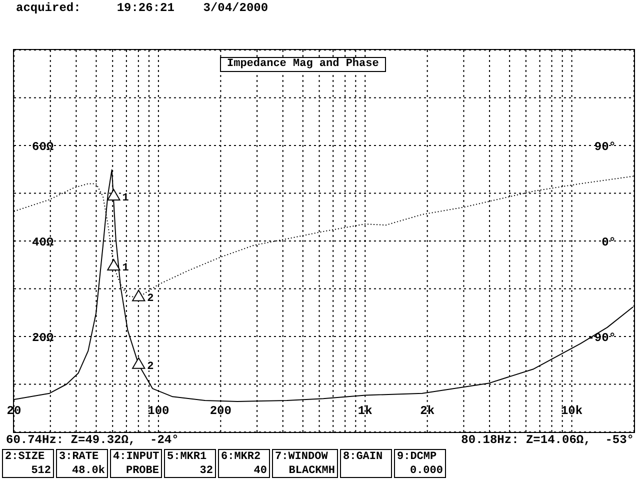  Describe the element at coordinates (365, 411) in the screenshot. I see `x-tick-label: 1k` at that location.